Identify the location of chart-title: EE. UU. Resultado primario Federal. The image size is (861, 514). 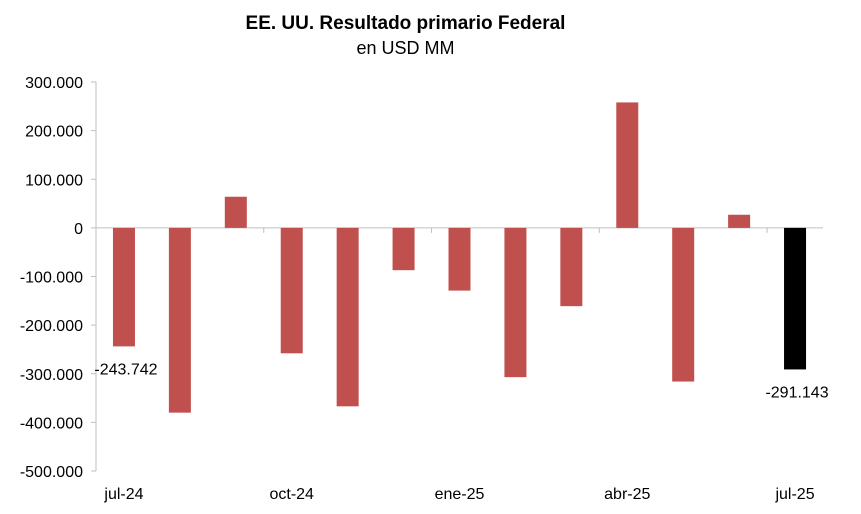
(405, 23).